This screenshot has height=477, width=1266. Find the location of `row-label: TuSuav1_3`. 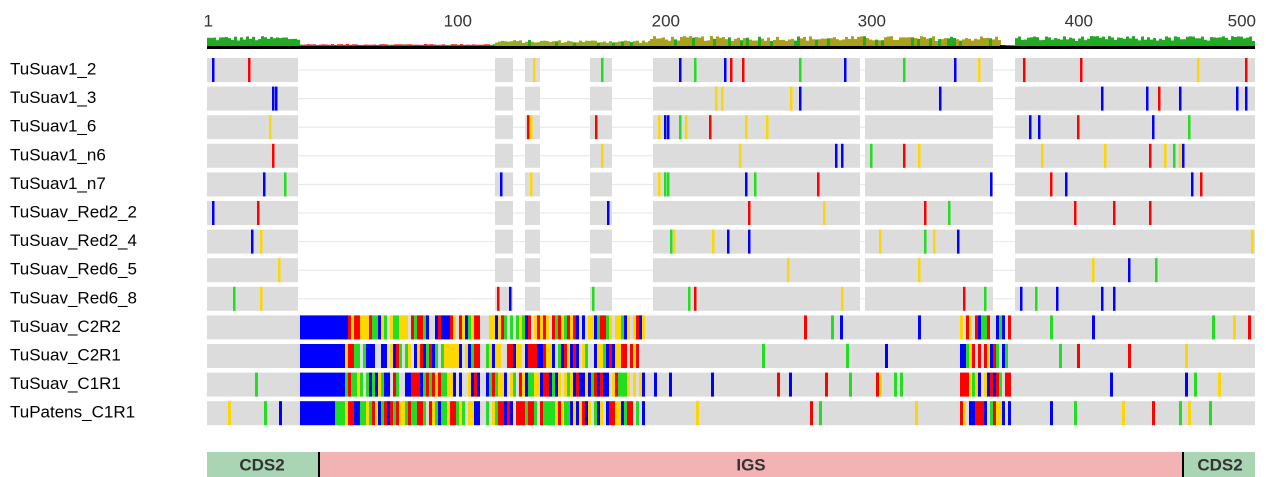

row-label: TuSuav1_3 is located at coordinates (53, 97).